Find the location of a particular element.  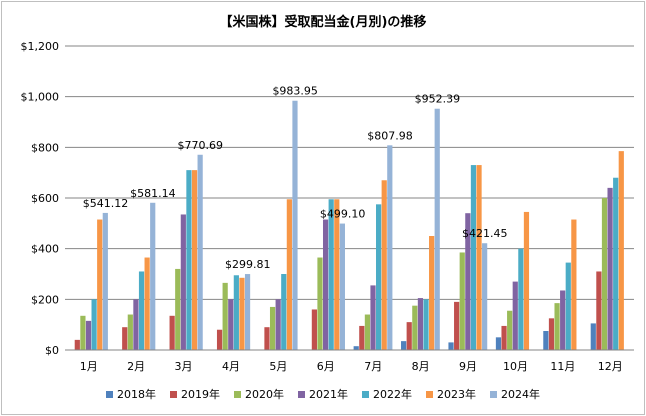

bar-2022年-6月 is located at coordinates (331, 274).